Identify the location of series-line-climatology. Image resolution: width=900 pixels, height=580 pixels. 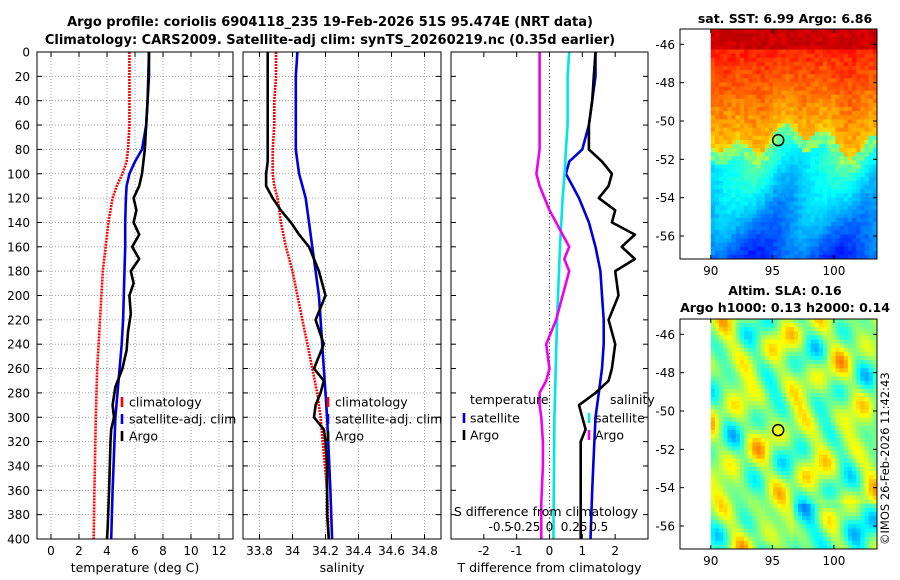
(111, 296).